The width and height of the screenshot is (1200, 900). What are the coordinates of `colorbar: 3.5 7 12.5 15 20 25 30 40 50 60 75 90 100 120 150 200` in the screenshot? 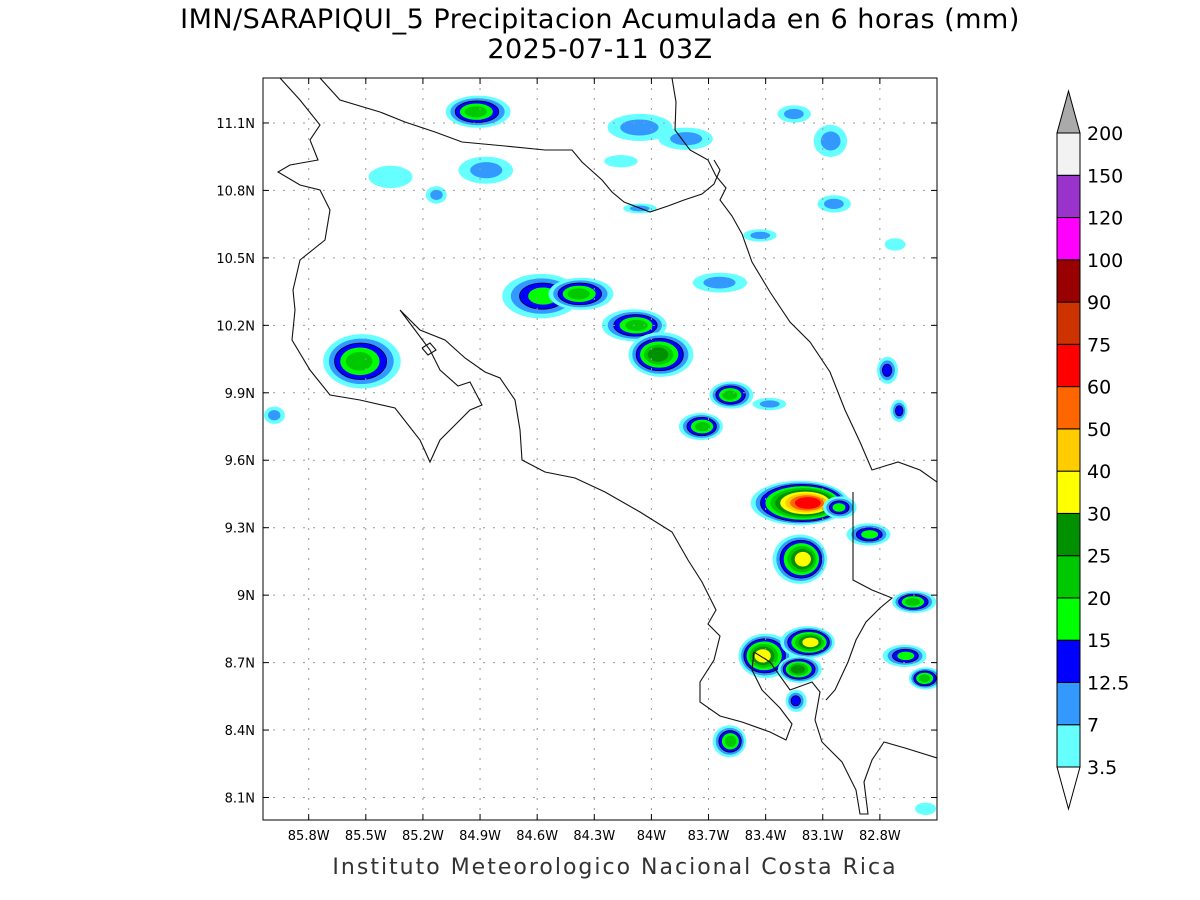 It's located at (1092, 450).